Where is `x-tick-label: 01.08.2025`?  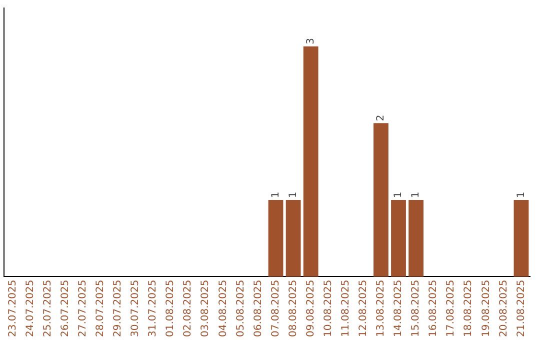 x-tick-label: 01.08.2025 is located at coordinates (170, 309).